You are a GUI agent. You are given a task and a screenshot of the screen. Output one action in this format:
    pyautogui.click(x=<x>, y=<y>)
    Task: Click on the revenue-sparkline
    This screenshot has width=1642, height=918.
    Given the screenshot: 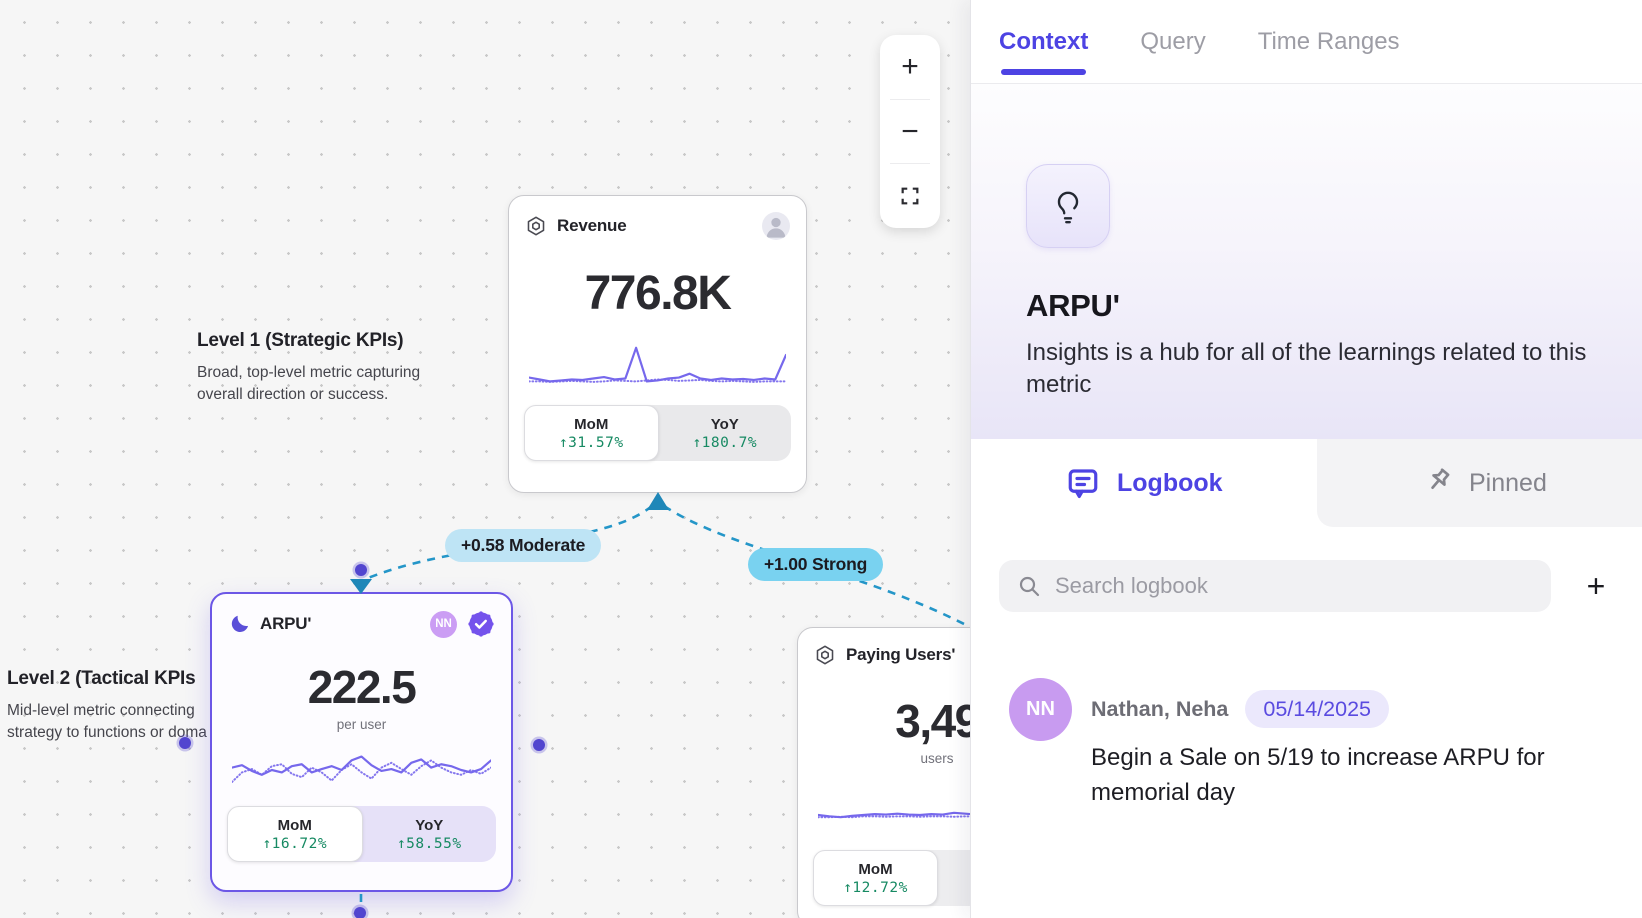 What is the action you would take?
    pyautogui.click(x=657, y=367)
    